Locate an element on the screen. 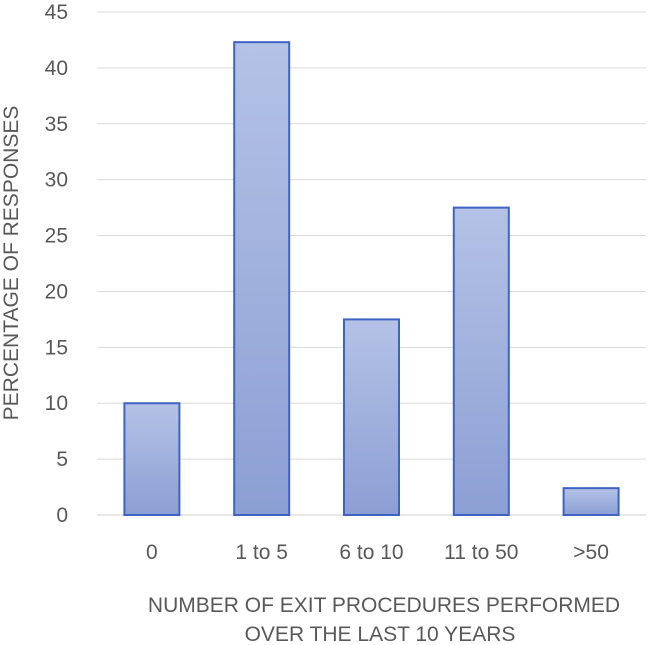 The height and width of the screenshot is (645, 656). y-tick-label: 5 is located at coordinates (62, 459).